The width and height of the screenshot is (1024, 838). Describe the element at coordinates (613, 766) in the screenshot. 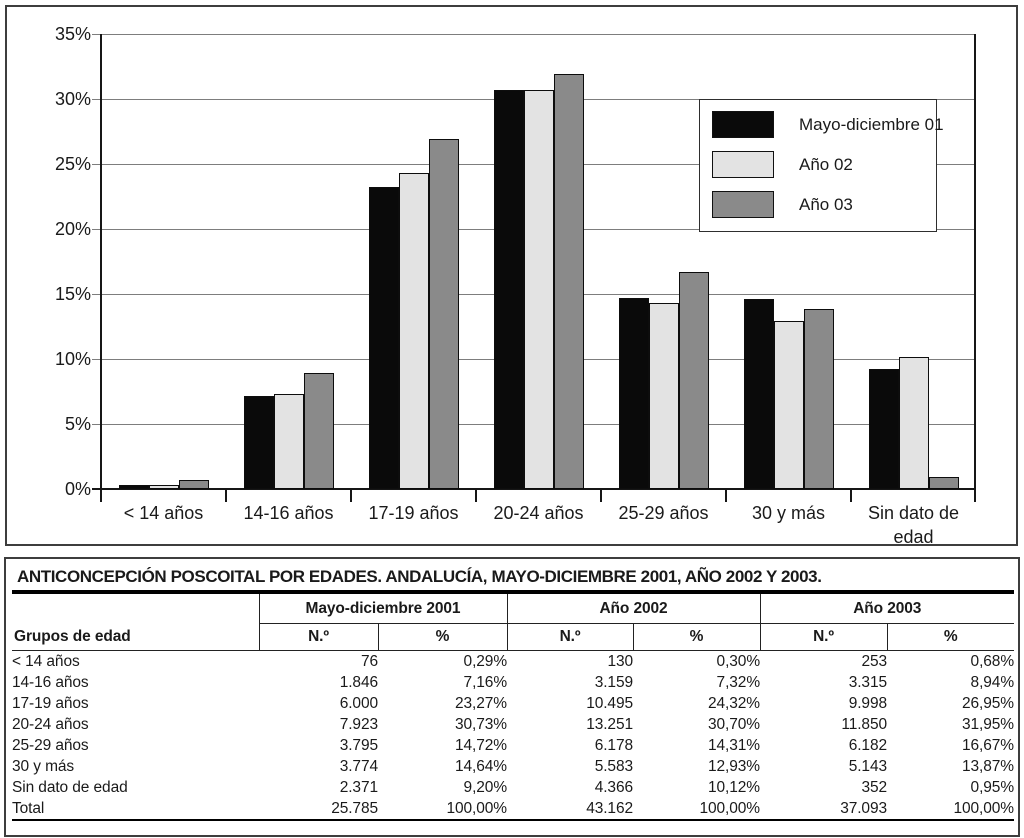

I see `count-cell: 5.583` at that location.